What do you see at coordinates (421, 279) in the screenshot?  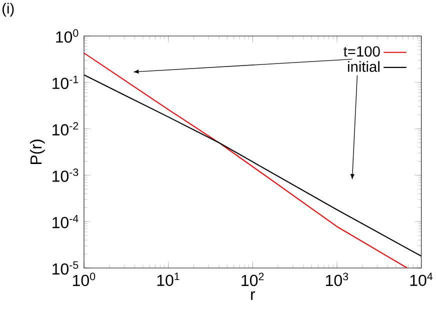 I see `x-tick-label: 10$^{4}$` at bounding box center [421, 279].